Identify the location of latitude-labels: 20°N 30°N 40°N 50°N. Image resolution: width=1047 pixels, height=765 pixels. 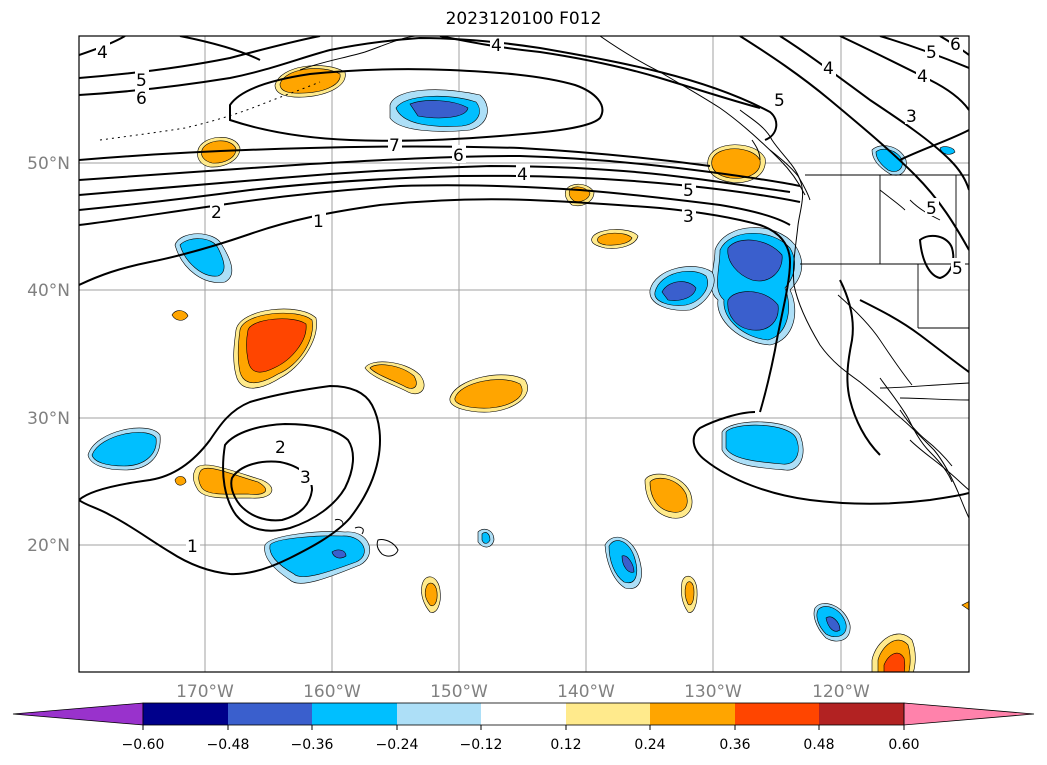
(48, 355).